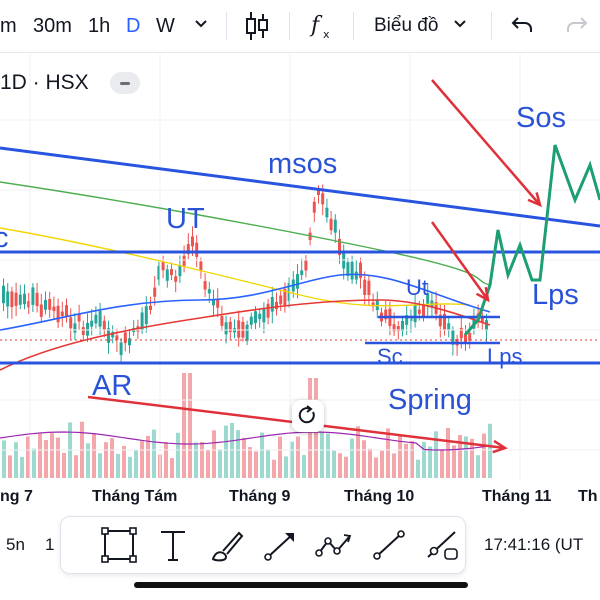 The image size is (600, 600). What do you see at coordinates (505, 356) in the screenshot?
I see `annotation-lps-lower: Lps` at bounding box center [505, 356].